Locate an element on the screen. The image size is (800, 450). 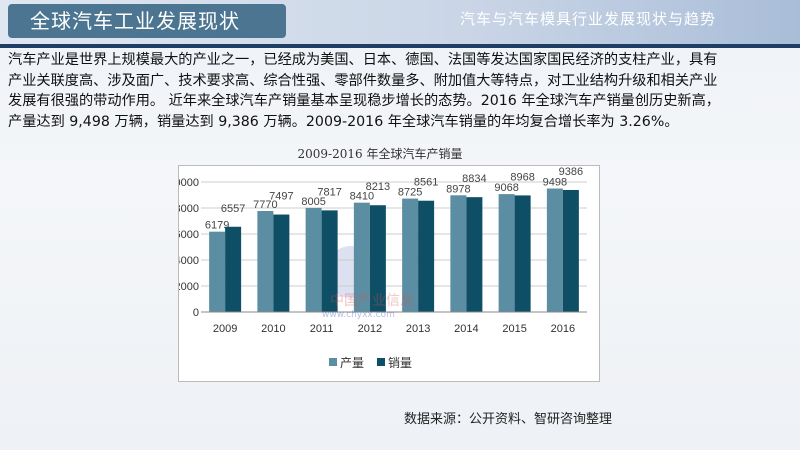
slide-subtitle: 汽车与汽车模具行业发展现状与趋势 is located at coordinates (588, 19).